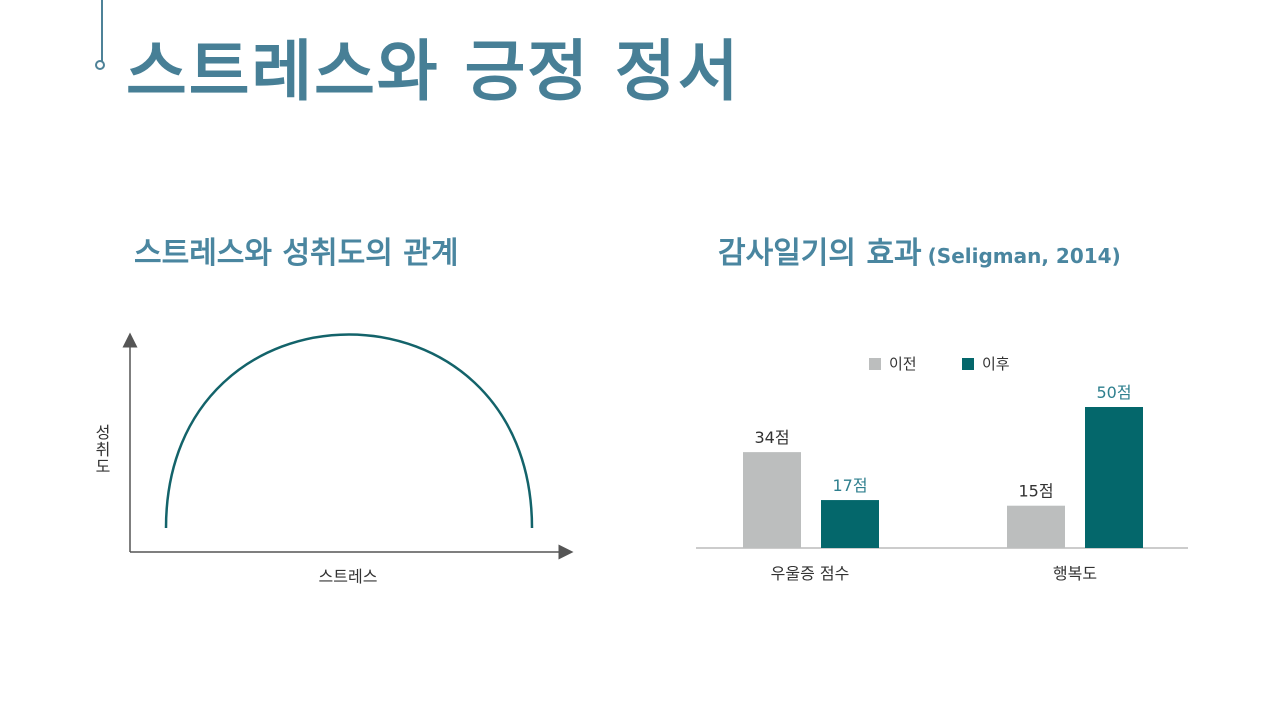 The image size is (1280, 720). Describe the element at coordinates (771, 437) in the screenshot. I see `data-label-before-0: 34점` at that location.